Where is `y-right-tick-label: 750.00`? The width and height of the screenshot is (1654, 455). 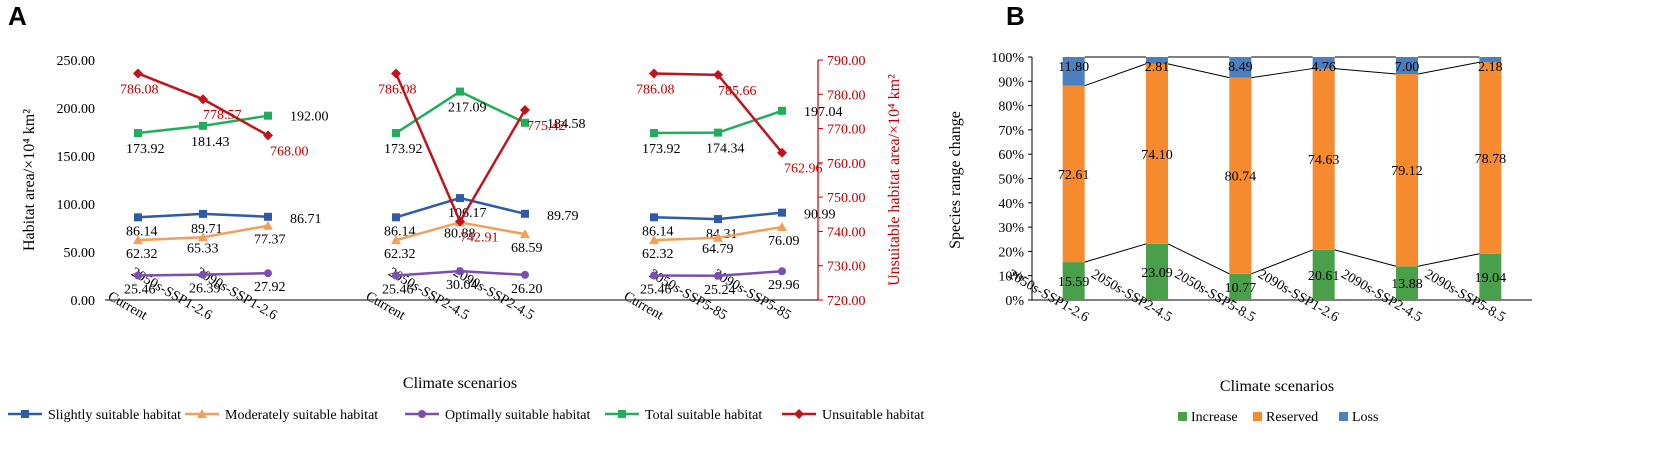
y-right-tick-label: 750.00 is located at coordinates (846, 198).